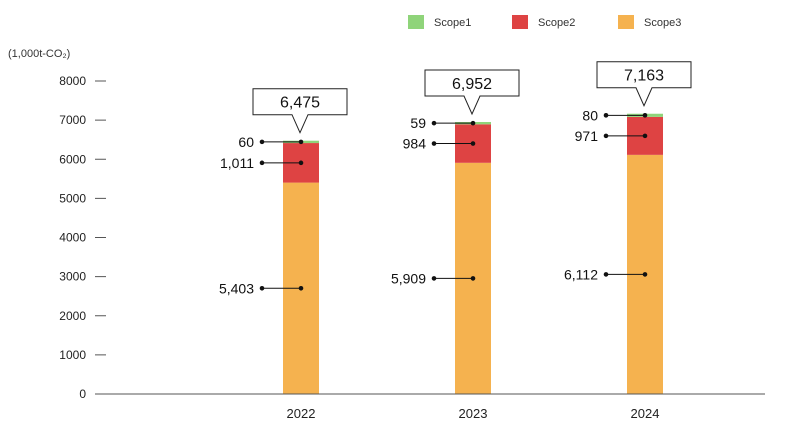 The width and height of the screenshot is (800, 429). What do you see at coordinates (556, 23) in the screenshot?
I see `legend-label-scope2: Scope2` at bounding box center [556, 23].